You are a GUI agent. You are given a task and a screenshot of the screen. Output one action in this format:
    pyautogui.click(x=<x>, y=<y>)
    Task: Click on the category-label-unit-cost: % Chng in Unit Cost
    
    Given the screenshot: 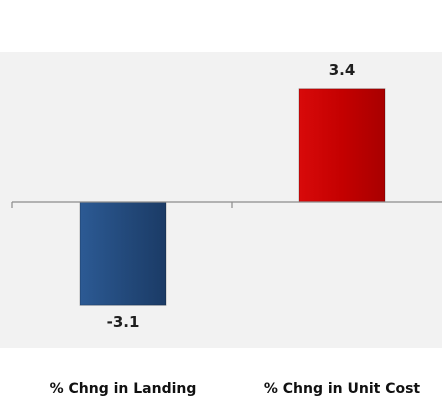 What is the action you would take?
    pyautogui.click(x=342, y=389)
    